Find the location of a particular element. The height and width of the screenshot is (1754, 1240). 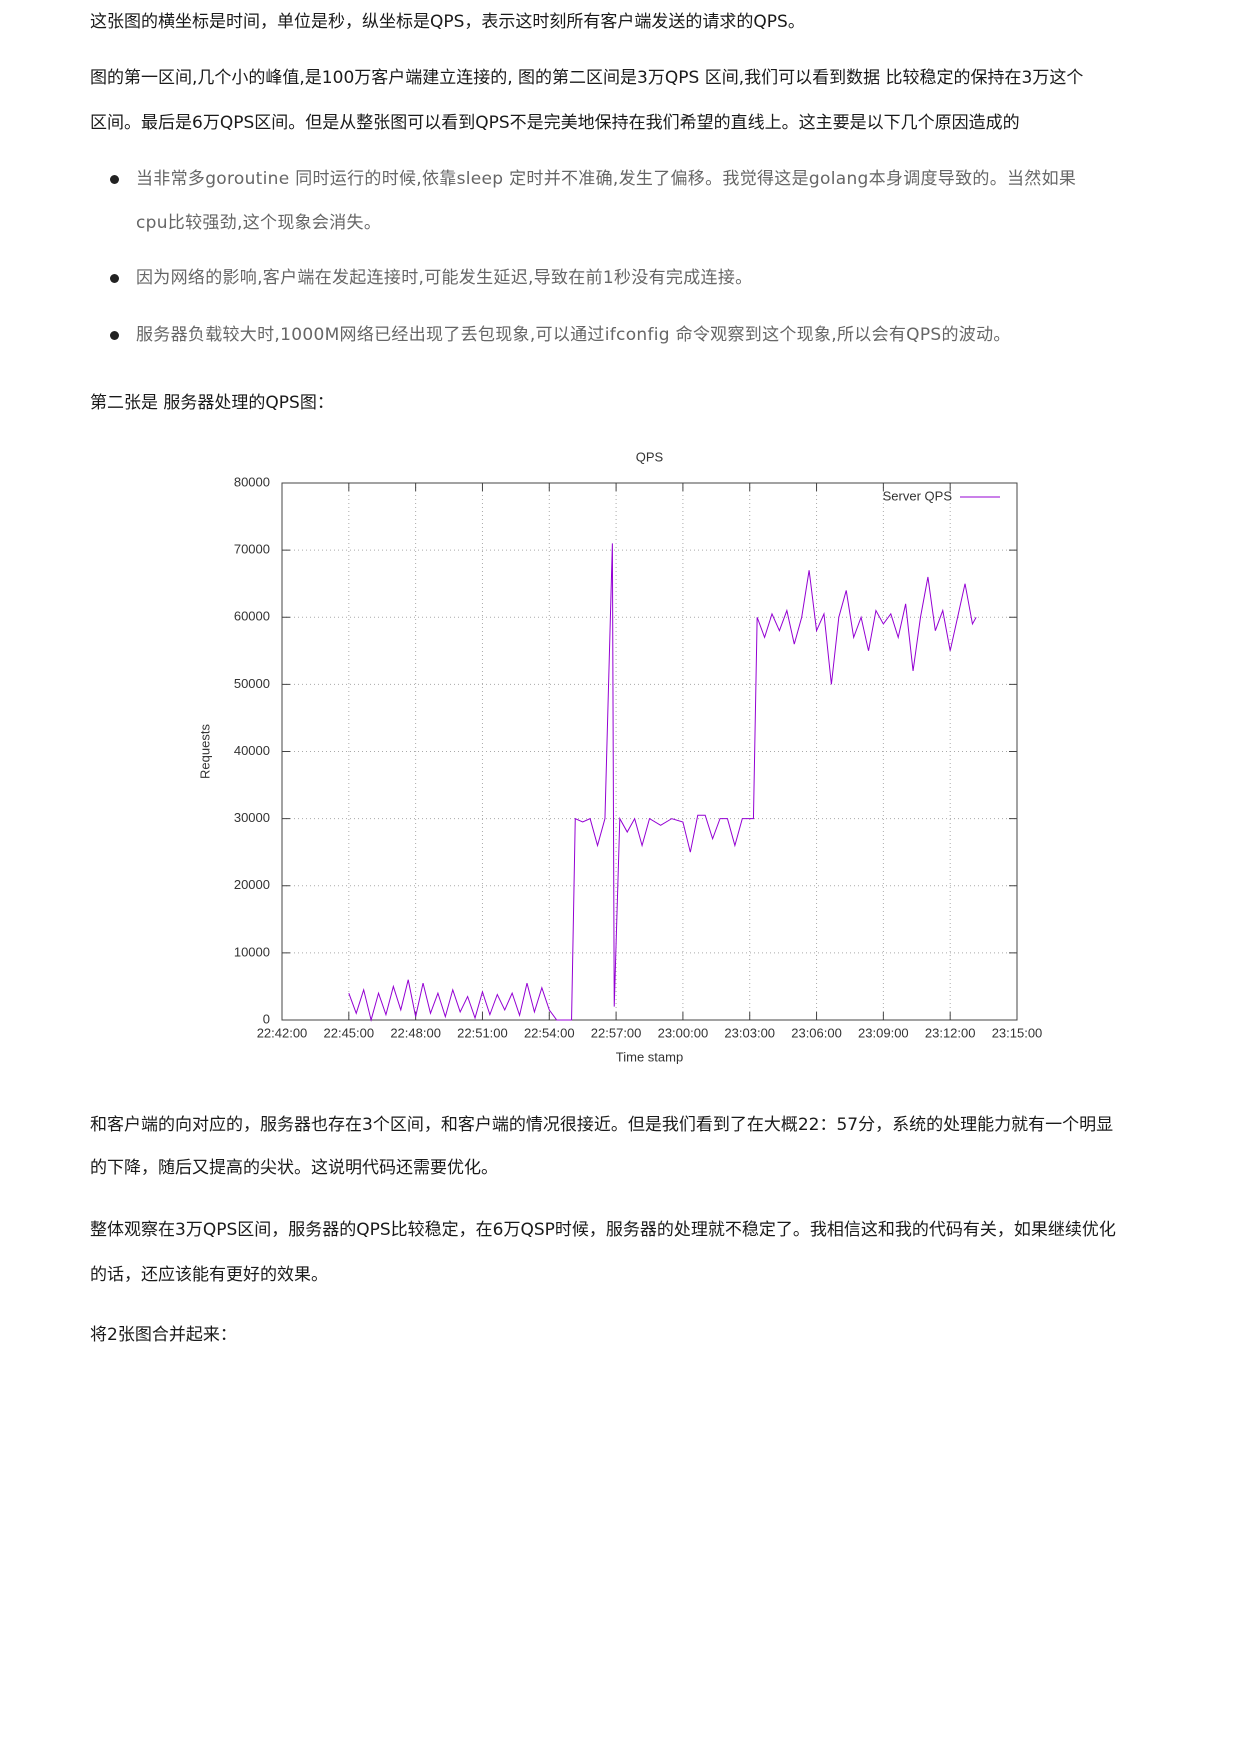

y-tick-label: 10000 is located at coordinates (252, 951).